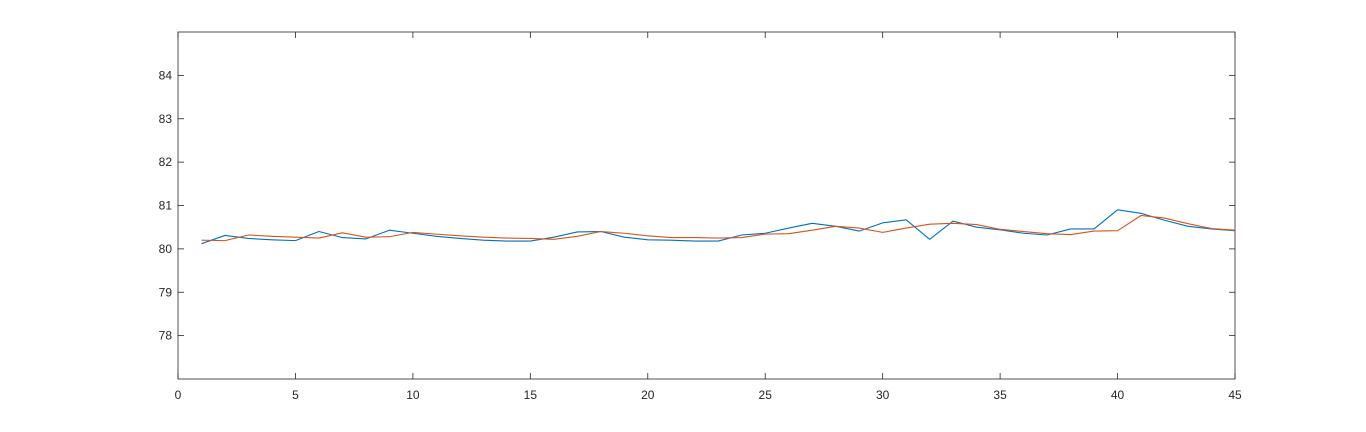  What do you see at coordinates (1000, 395) in the screenshot?
I see `x-tick-label: 35` at bounding box center [1000, 395].